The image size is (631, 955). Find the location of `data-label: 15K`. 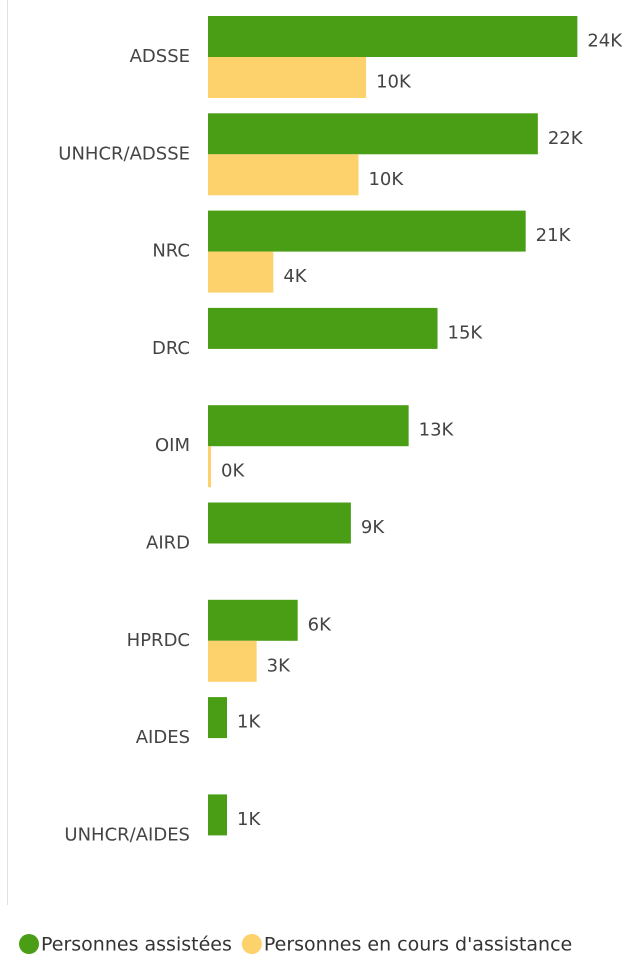

data-label: 15K is located at coordinates (466, 332).